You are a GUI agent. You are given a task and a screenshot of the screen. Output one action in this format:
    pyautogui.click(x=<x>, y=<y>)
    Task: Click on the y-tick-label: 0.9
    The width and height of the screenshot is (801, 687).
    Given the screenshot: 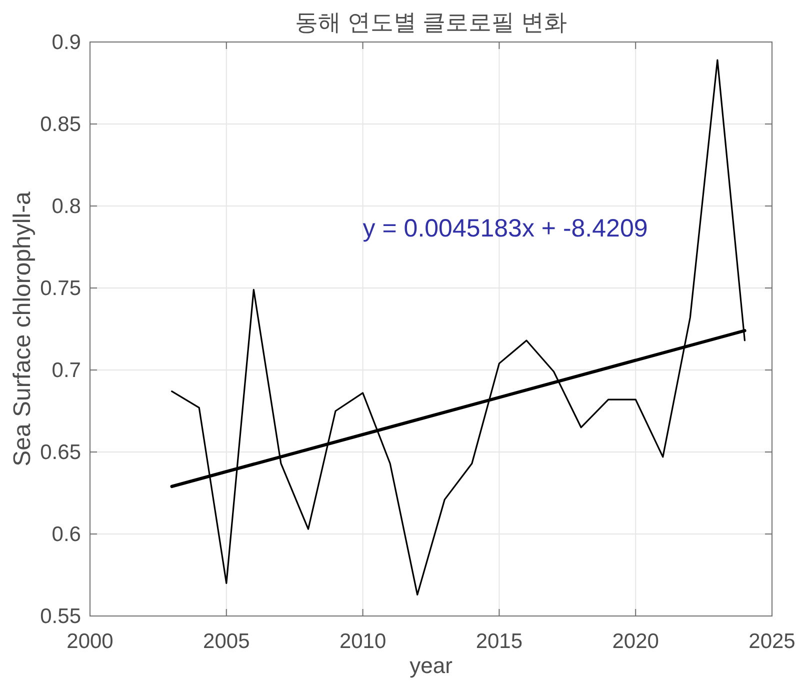 What is the action you would take?
    pyautogui.click(x=66, y=42)
    